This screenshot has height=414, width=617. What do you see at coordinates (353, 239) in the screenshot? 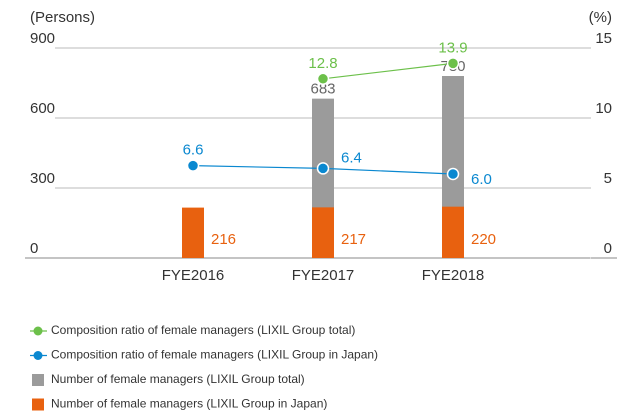
I see `bar-label: 217` at bounding box center [353, 239].